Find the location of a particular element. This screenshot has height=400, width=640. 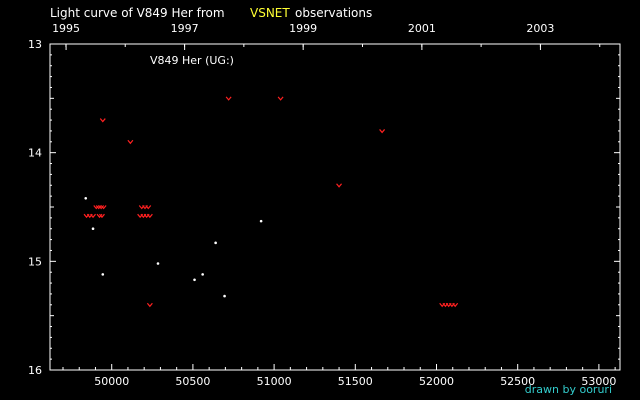

x-tick-label: 50000 is located at coordinates (111, 381).